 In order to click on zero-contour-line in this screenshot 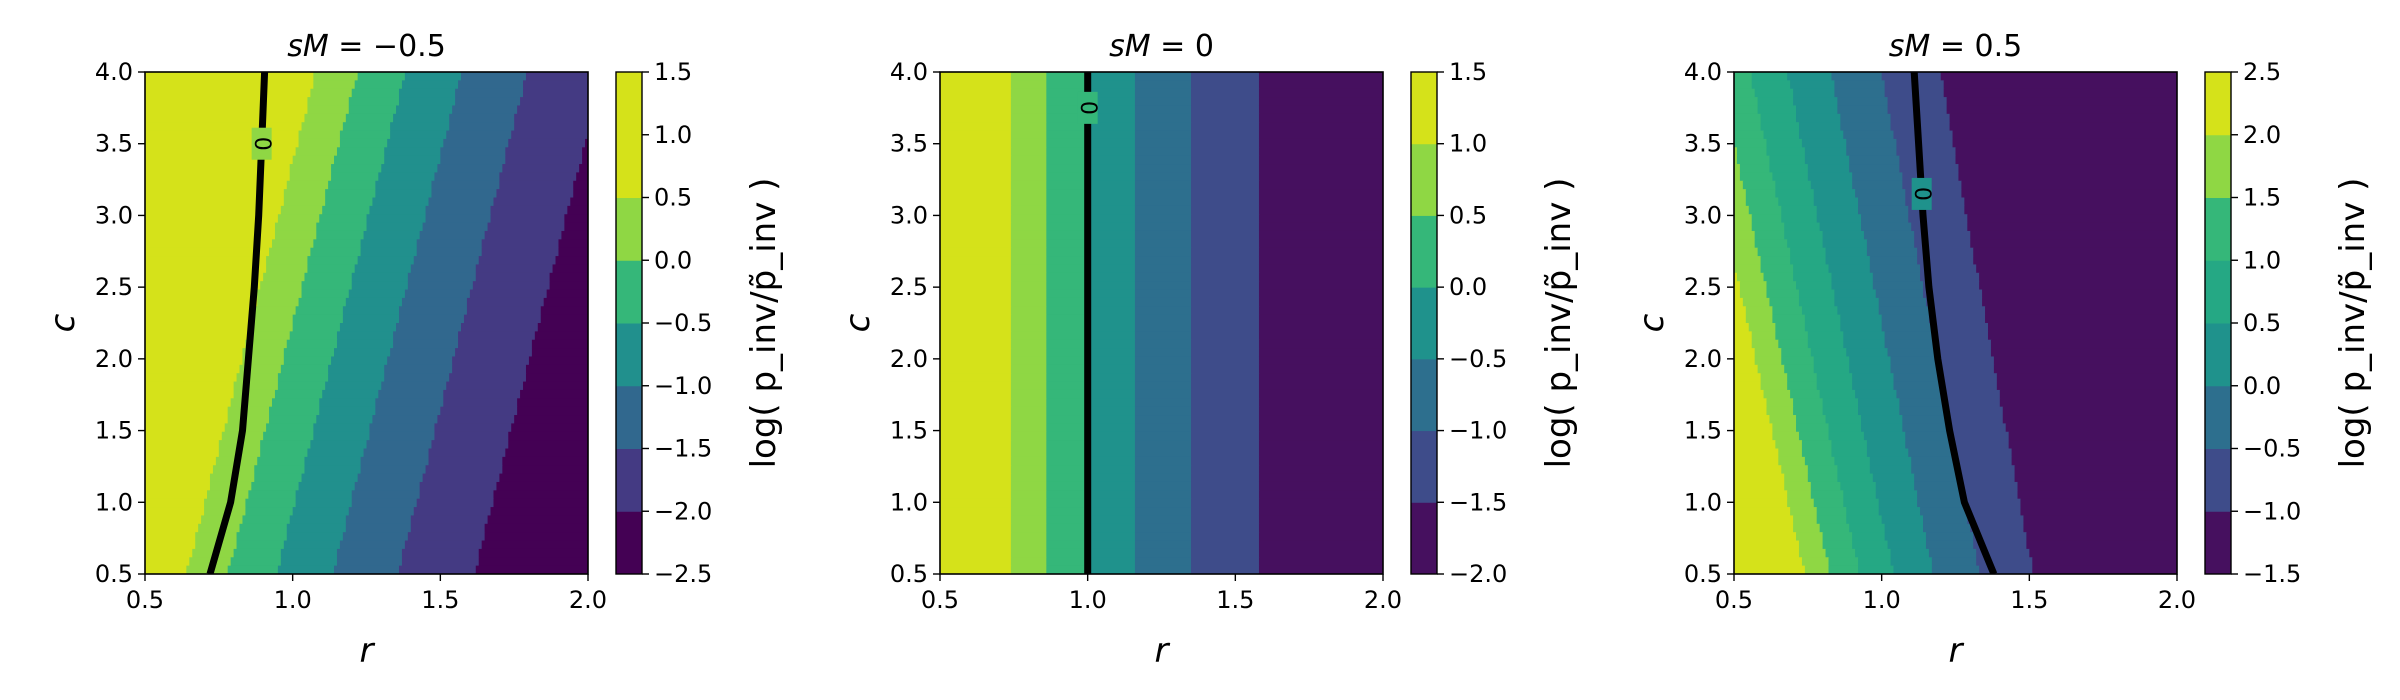, I will do `click(1954, 323)`.